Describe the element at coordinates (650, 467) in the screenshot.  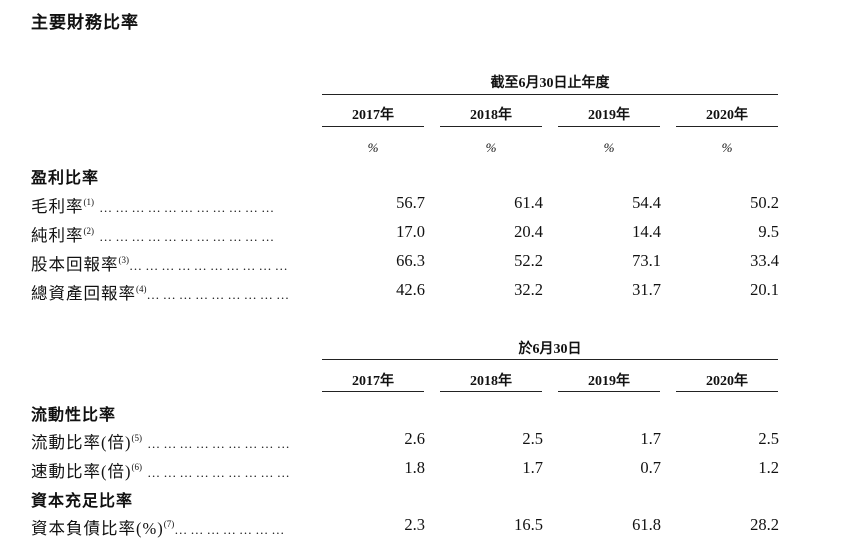
I see `table-cell: 0.7` at that location.